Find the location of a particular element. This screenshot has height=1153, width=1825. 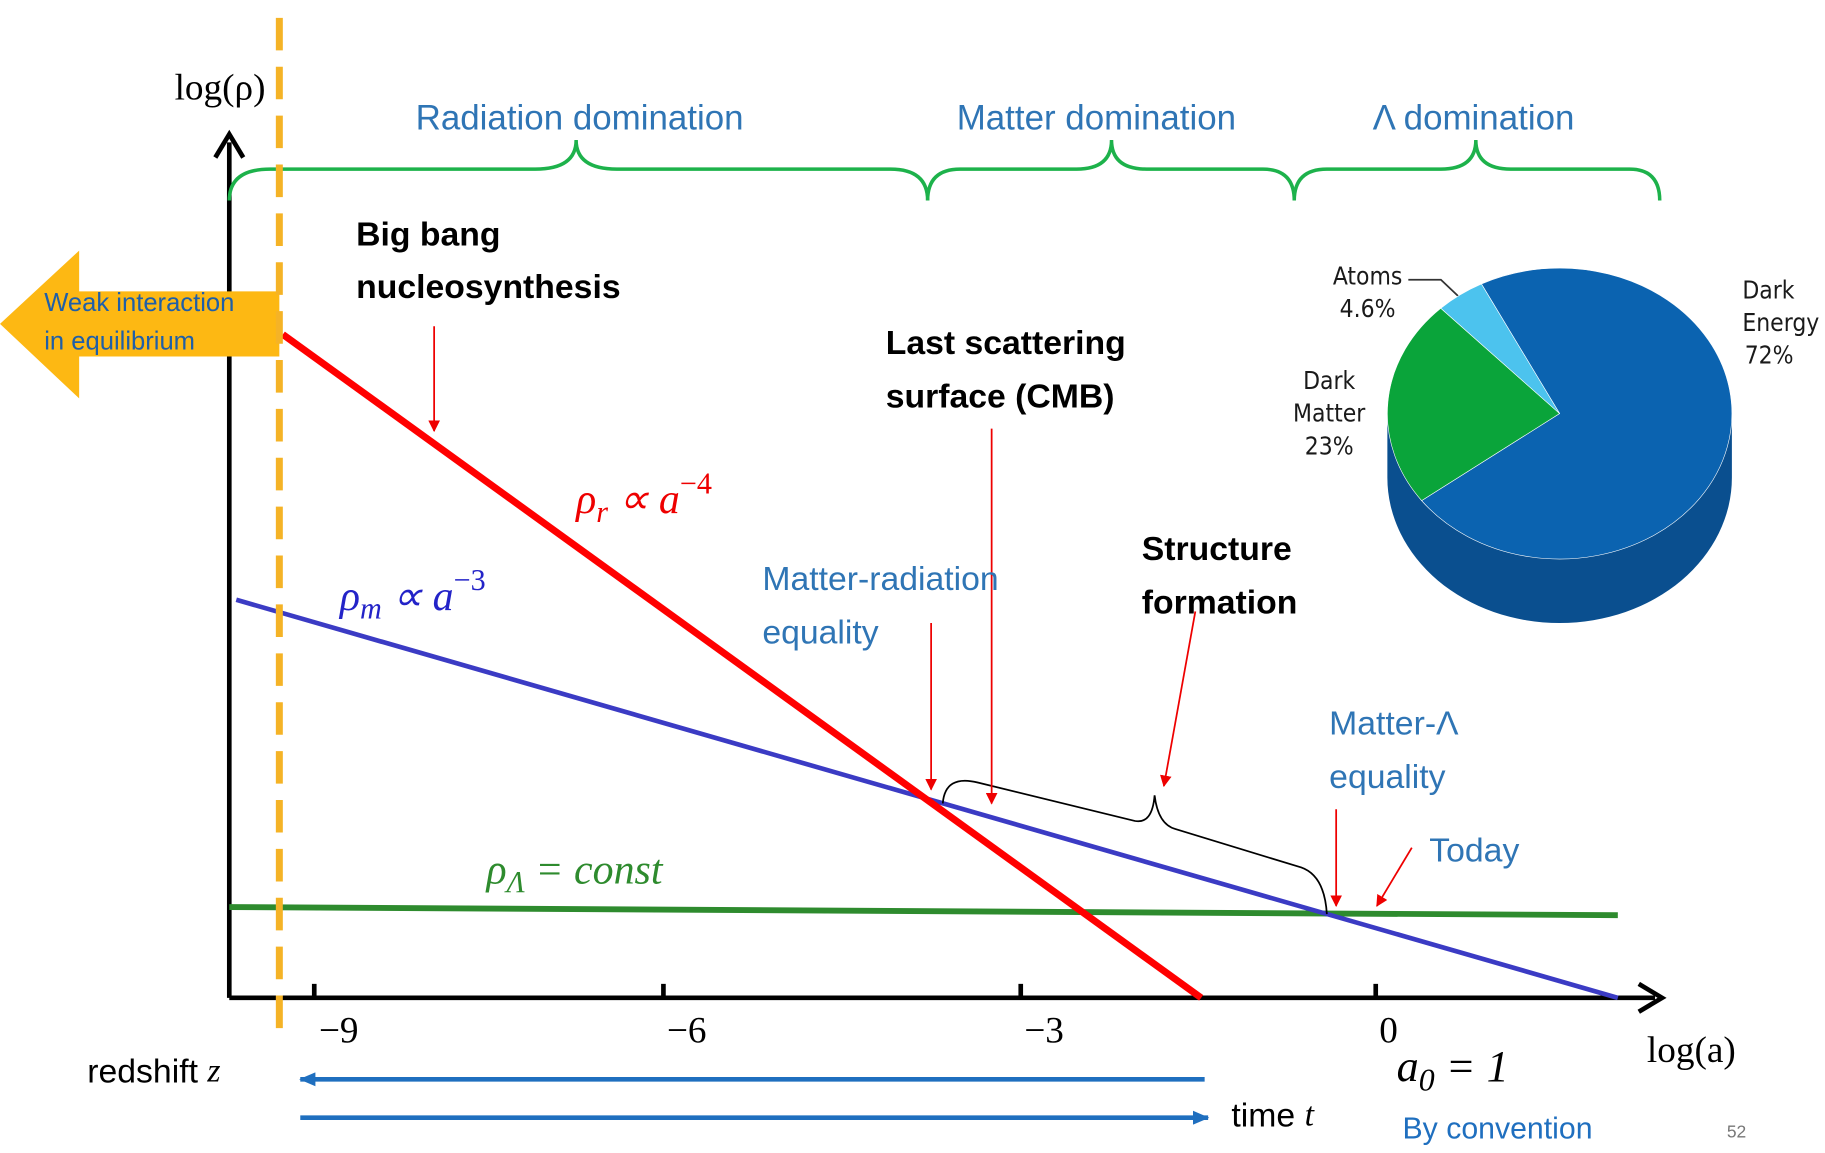

annotation: nucleosynthesis is located at coordinates (488, 287).